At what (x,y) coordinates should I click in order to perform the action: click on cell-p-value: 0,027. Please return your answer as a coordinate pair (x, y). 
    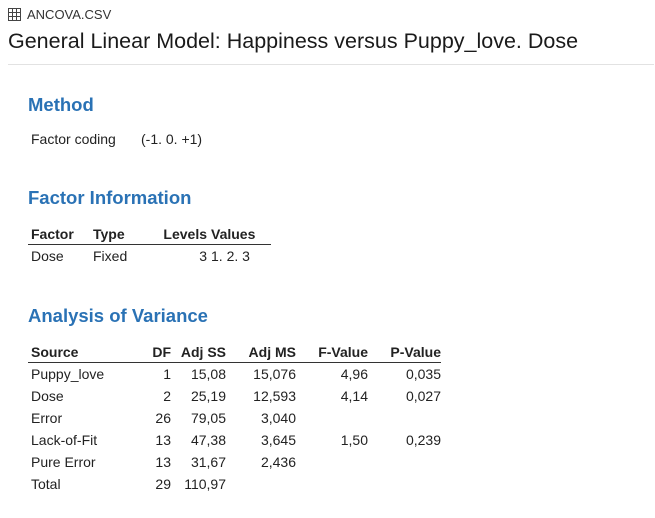
    Looking at the image, I should click on (423, 396).